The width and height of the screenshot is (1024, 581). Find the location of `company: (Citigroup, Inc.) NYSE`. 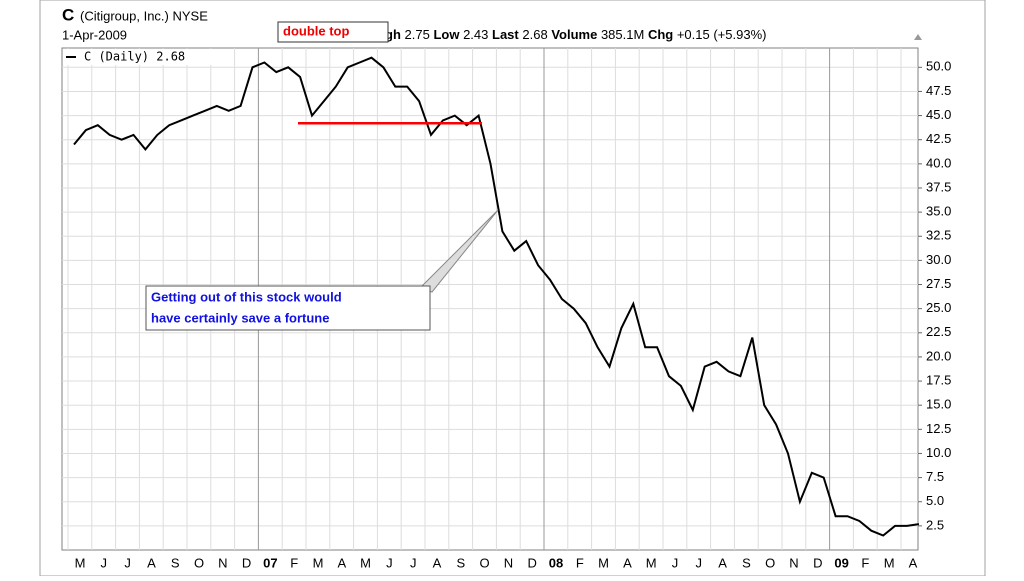

company: (Citigroup, Inc.) NYSE is located at coordinates (144, 15).